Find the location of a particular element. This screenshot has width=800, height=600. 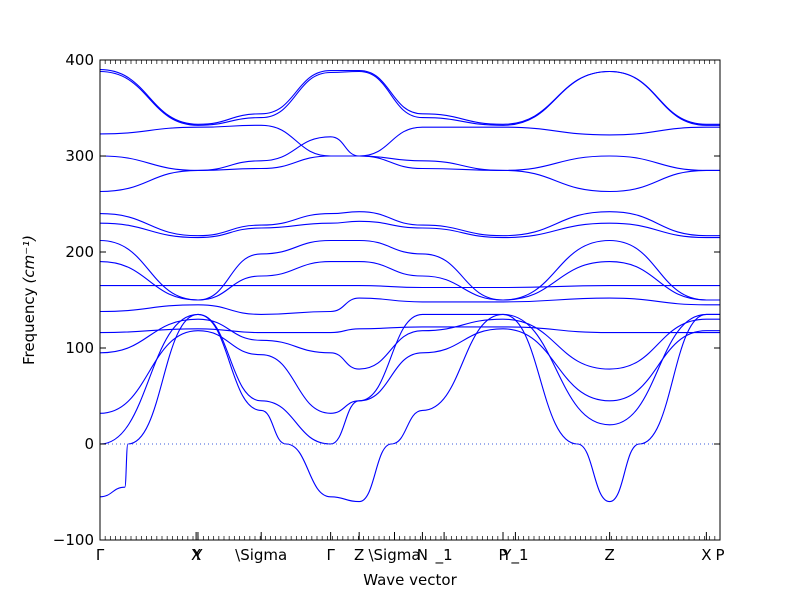

x-tick-label: Y_1 is located at coordinates (514, 555).